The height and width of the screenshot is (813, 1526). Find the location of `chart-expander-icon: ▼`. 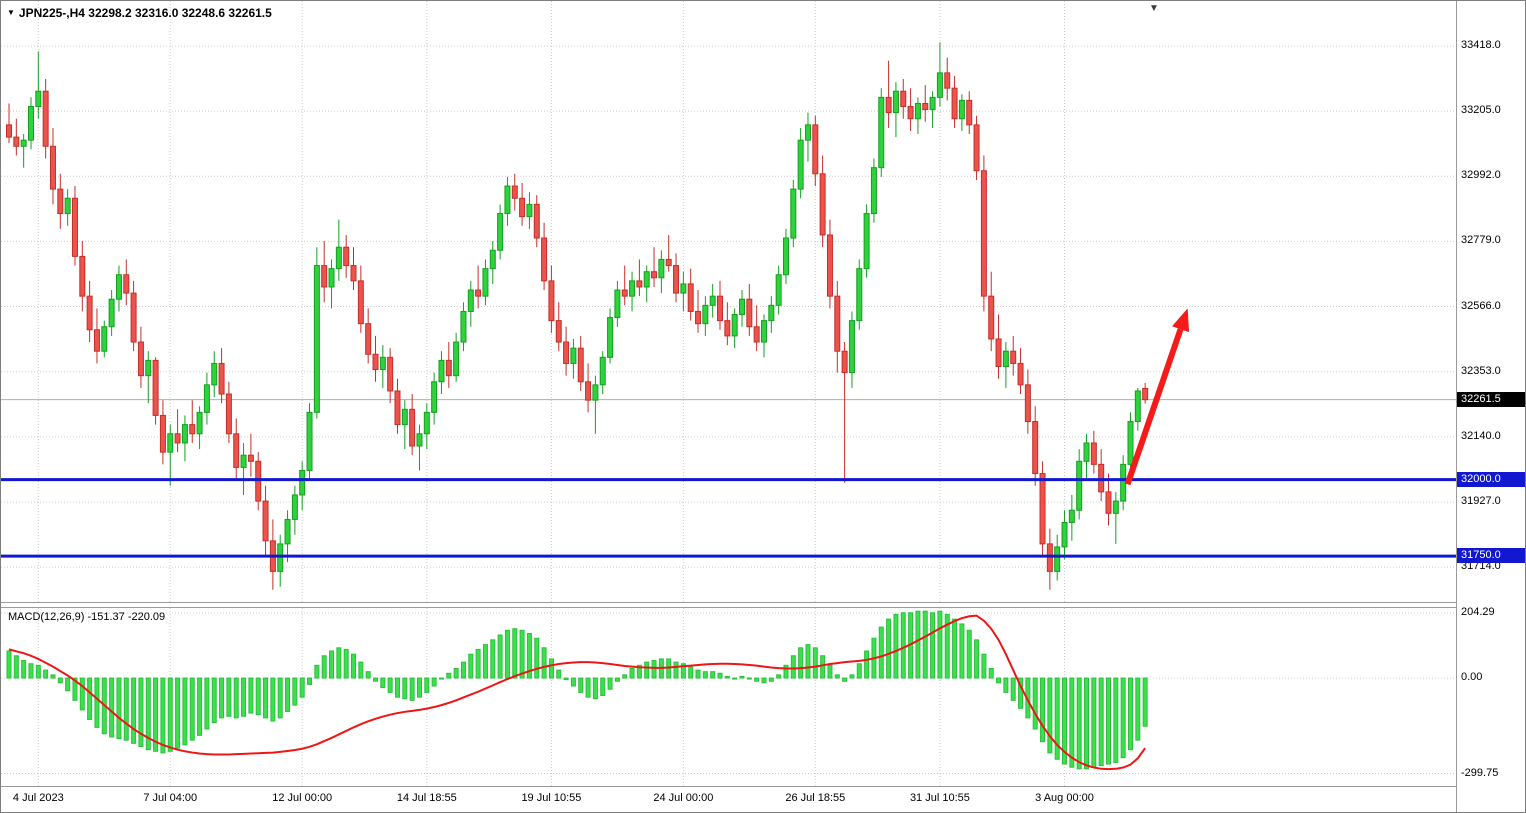

chart-expander-icon: ▼ is located at coordinates (11, 12).